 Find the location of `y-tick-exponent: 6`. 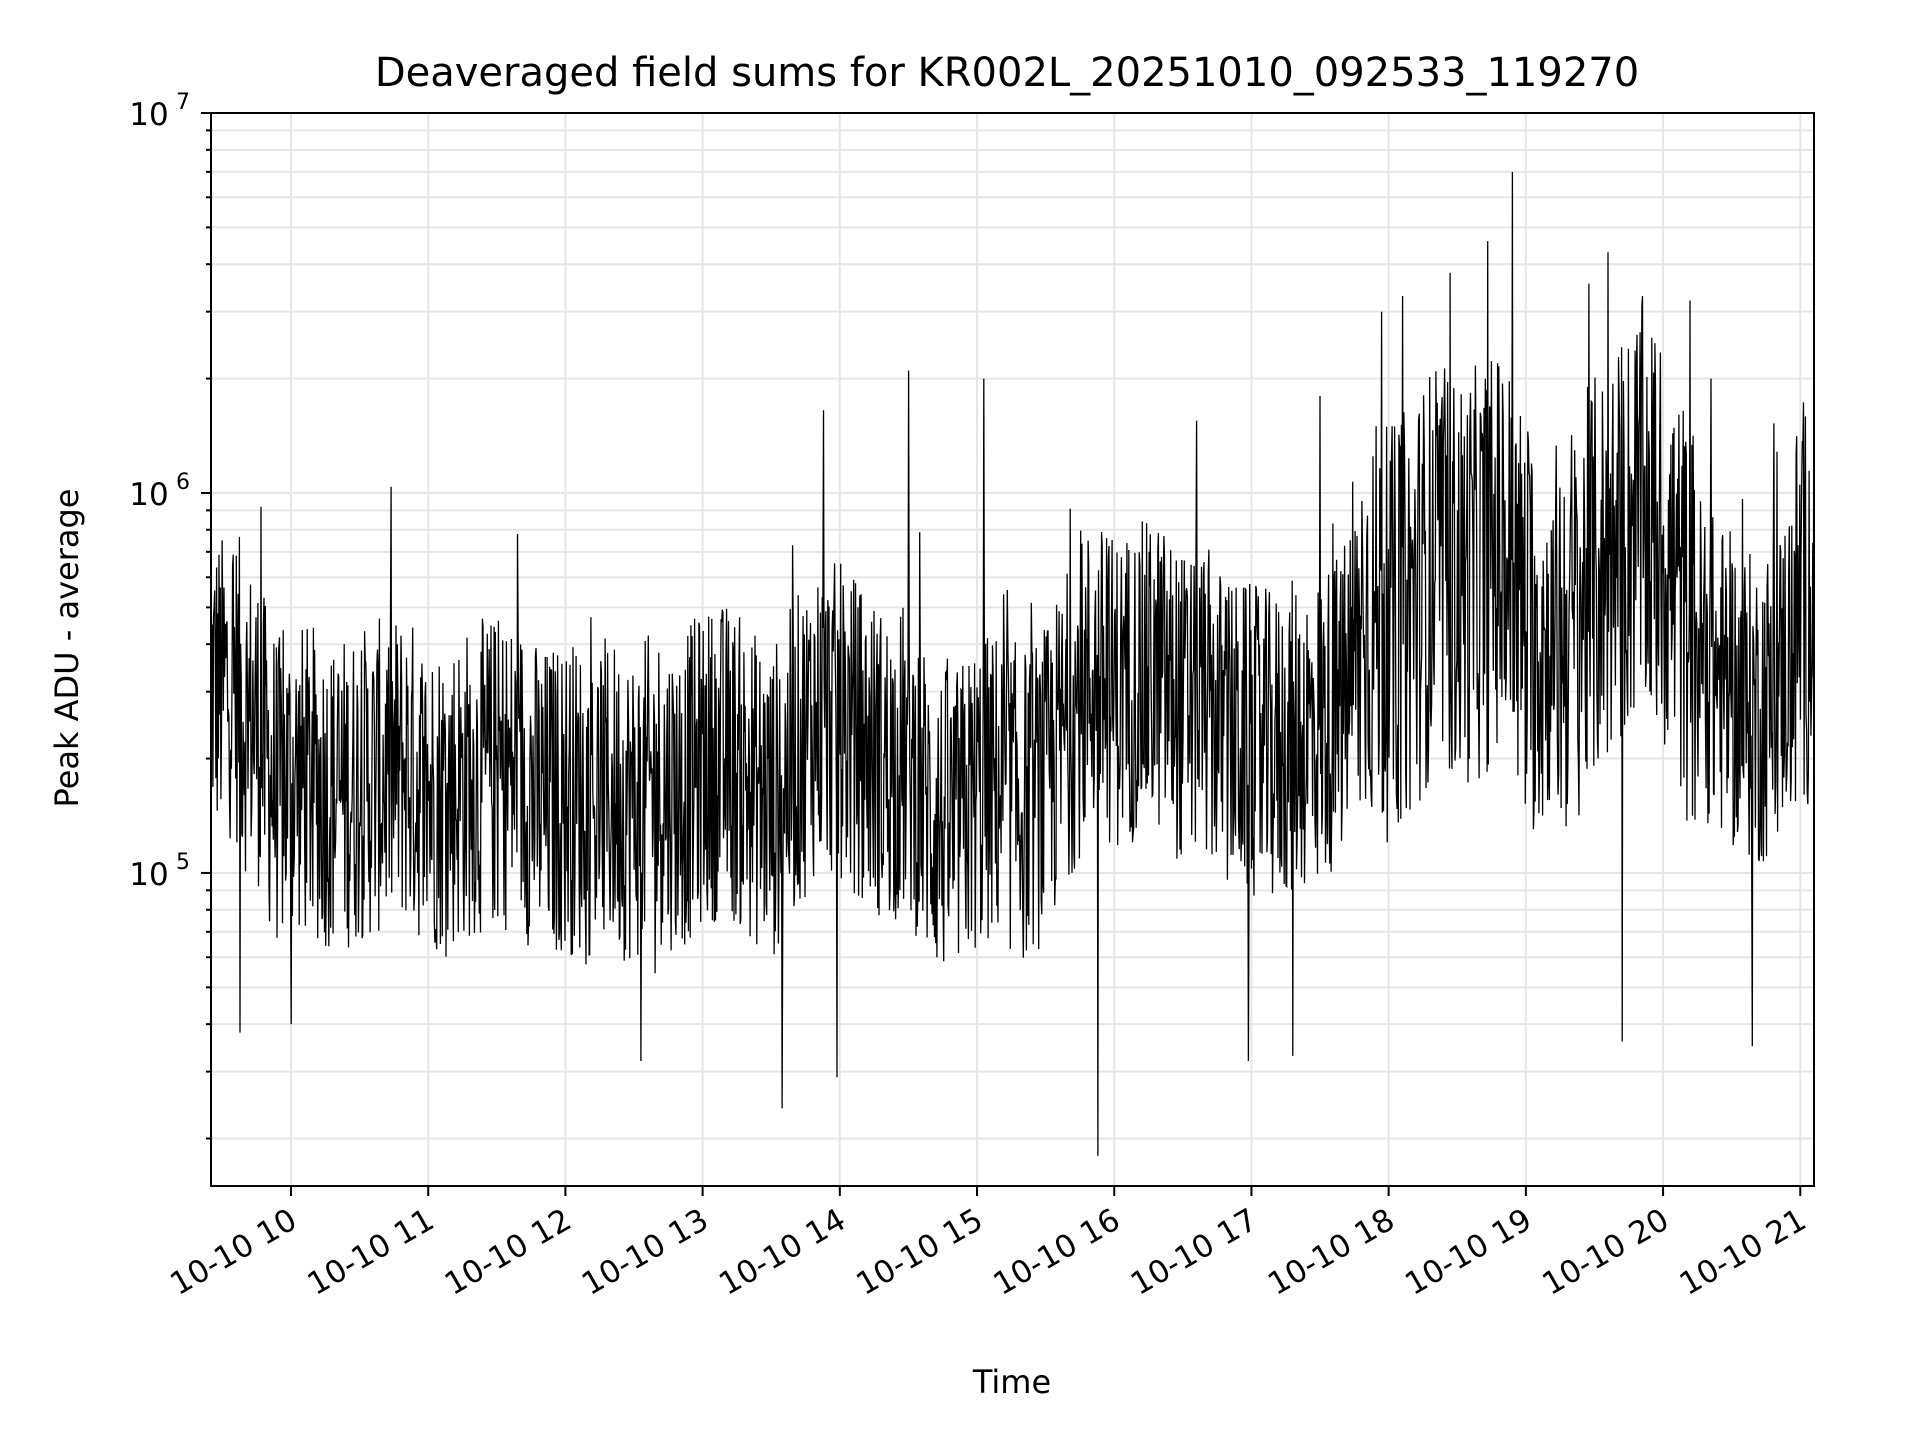

y-tick-exponent: 6 is located at coordinates (183, 482).